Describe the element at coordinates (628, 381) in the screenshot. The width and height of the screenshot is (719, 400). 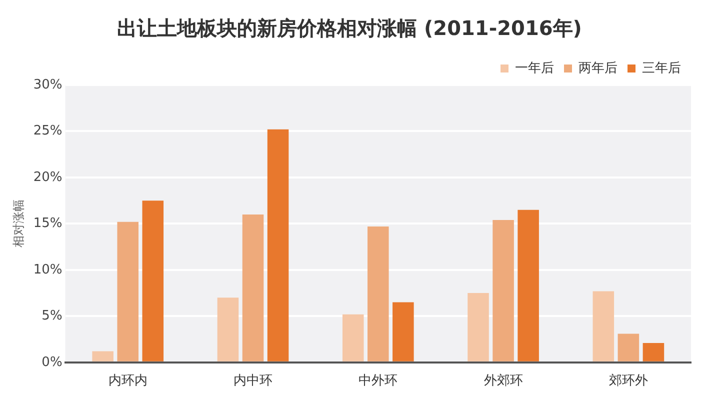
I see `x-tick-label: 郊环外` at that location.